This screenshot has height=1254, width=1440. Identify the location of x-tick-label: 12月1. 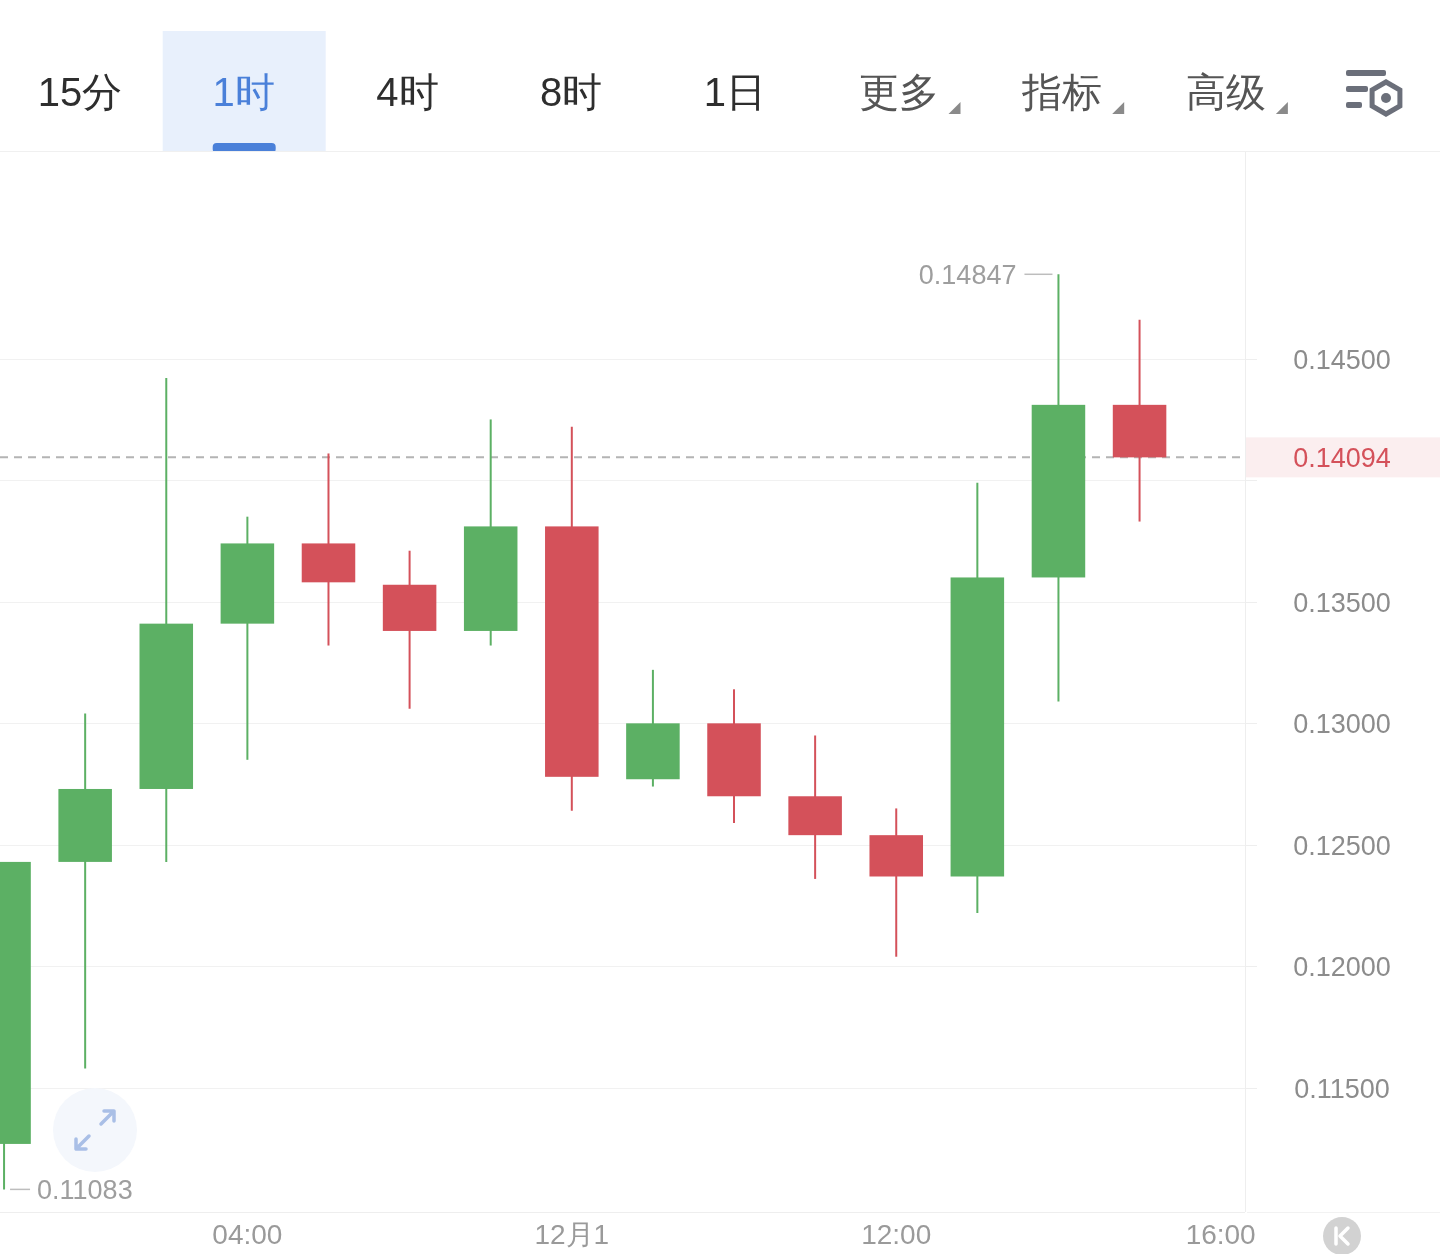
(572, 1234).